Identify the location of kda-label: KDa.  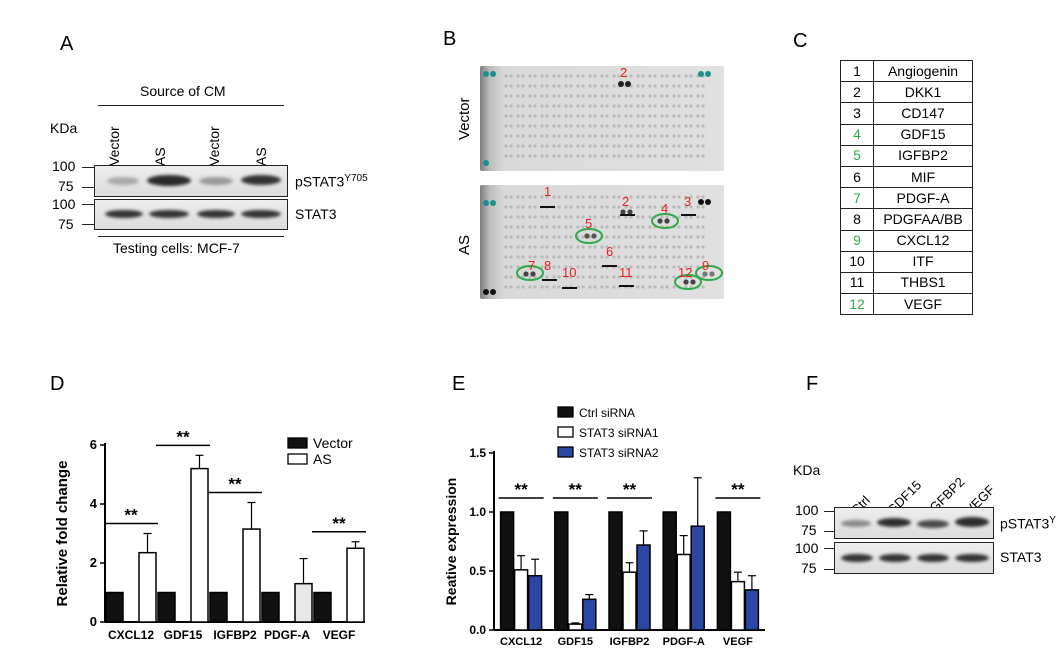
(64, 128).